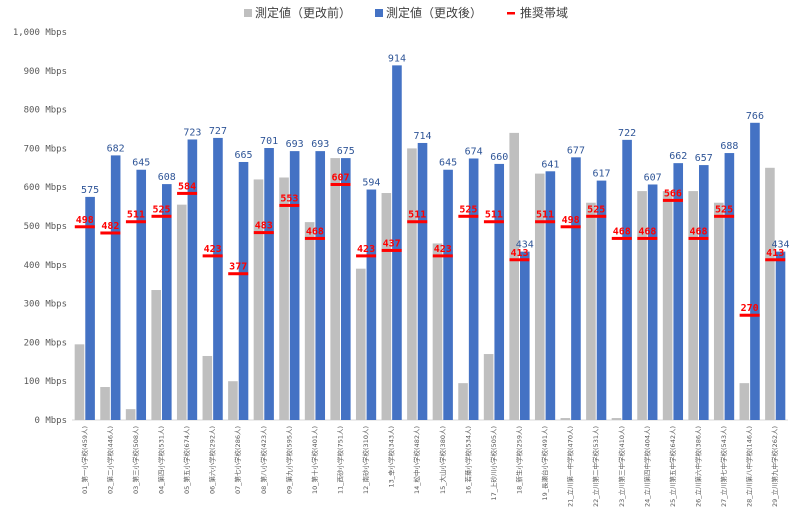 The height and width of the screenshot is (531, 792). Describe the element at coordinates (243, 155) in the screenshot. I see `after-value-label: 665` at that location.